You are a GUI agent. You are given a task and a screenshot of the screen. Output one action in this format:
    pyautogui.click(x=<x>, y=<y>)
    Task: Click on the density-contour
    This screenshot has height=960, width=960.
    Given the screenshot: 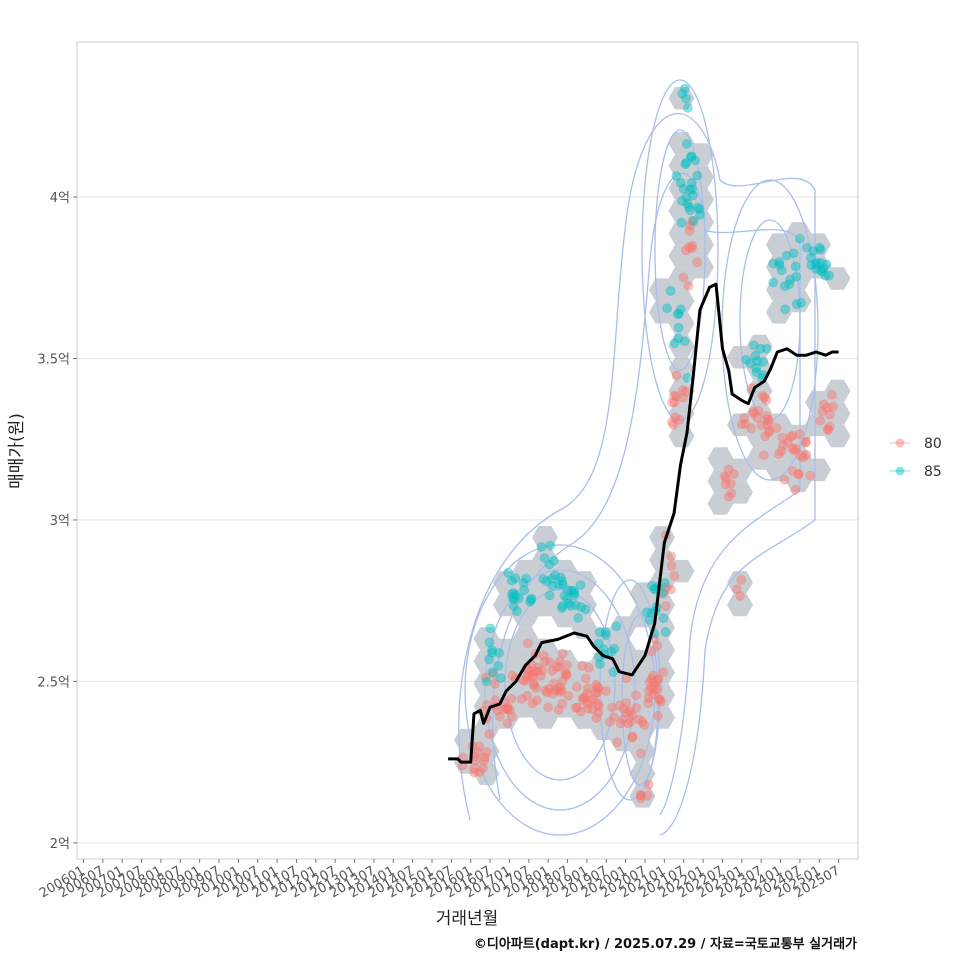 What is the action you would take?
    pyautogui.click(x=680, y=250)
    